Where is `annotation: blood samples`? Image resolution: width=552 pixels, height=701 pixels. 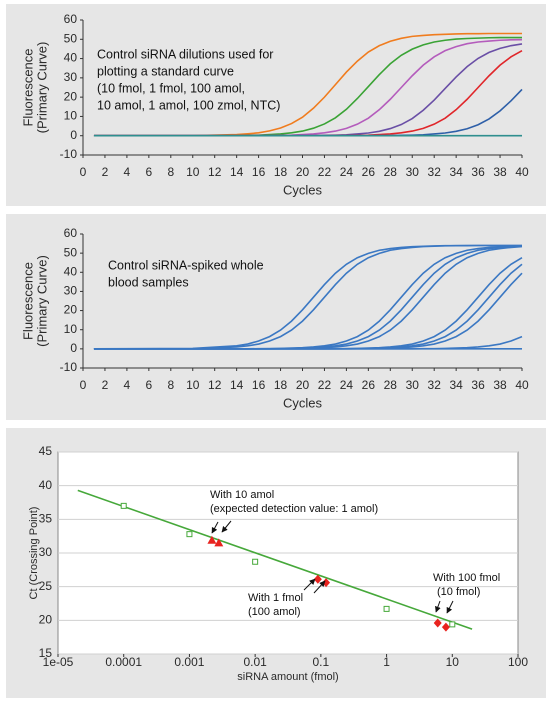
annotation: blood samples is located at coordinates (148, 282).